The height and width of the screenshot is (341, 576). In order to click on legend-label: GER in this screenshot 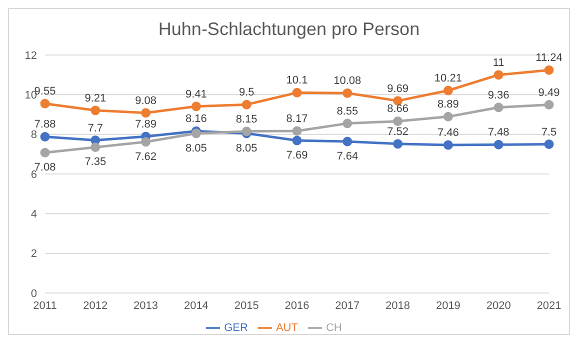, I will do `click(236, 328)`.